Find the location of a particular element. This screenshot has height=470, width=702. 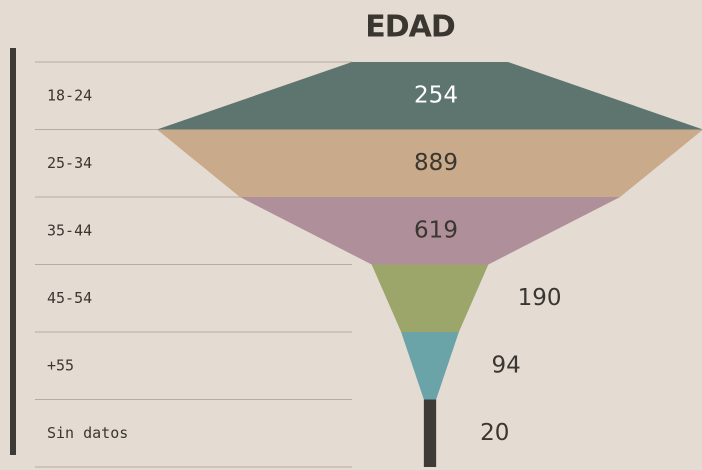

category-label: +55 is located at coordinates (60, 365).